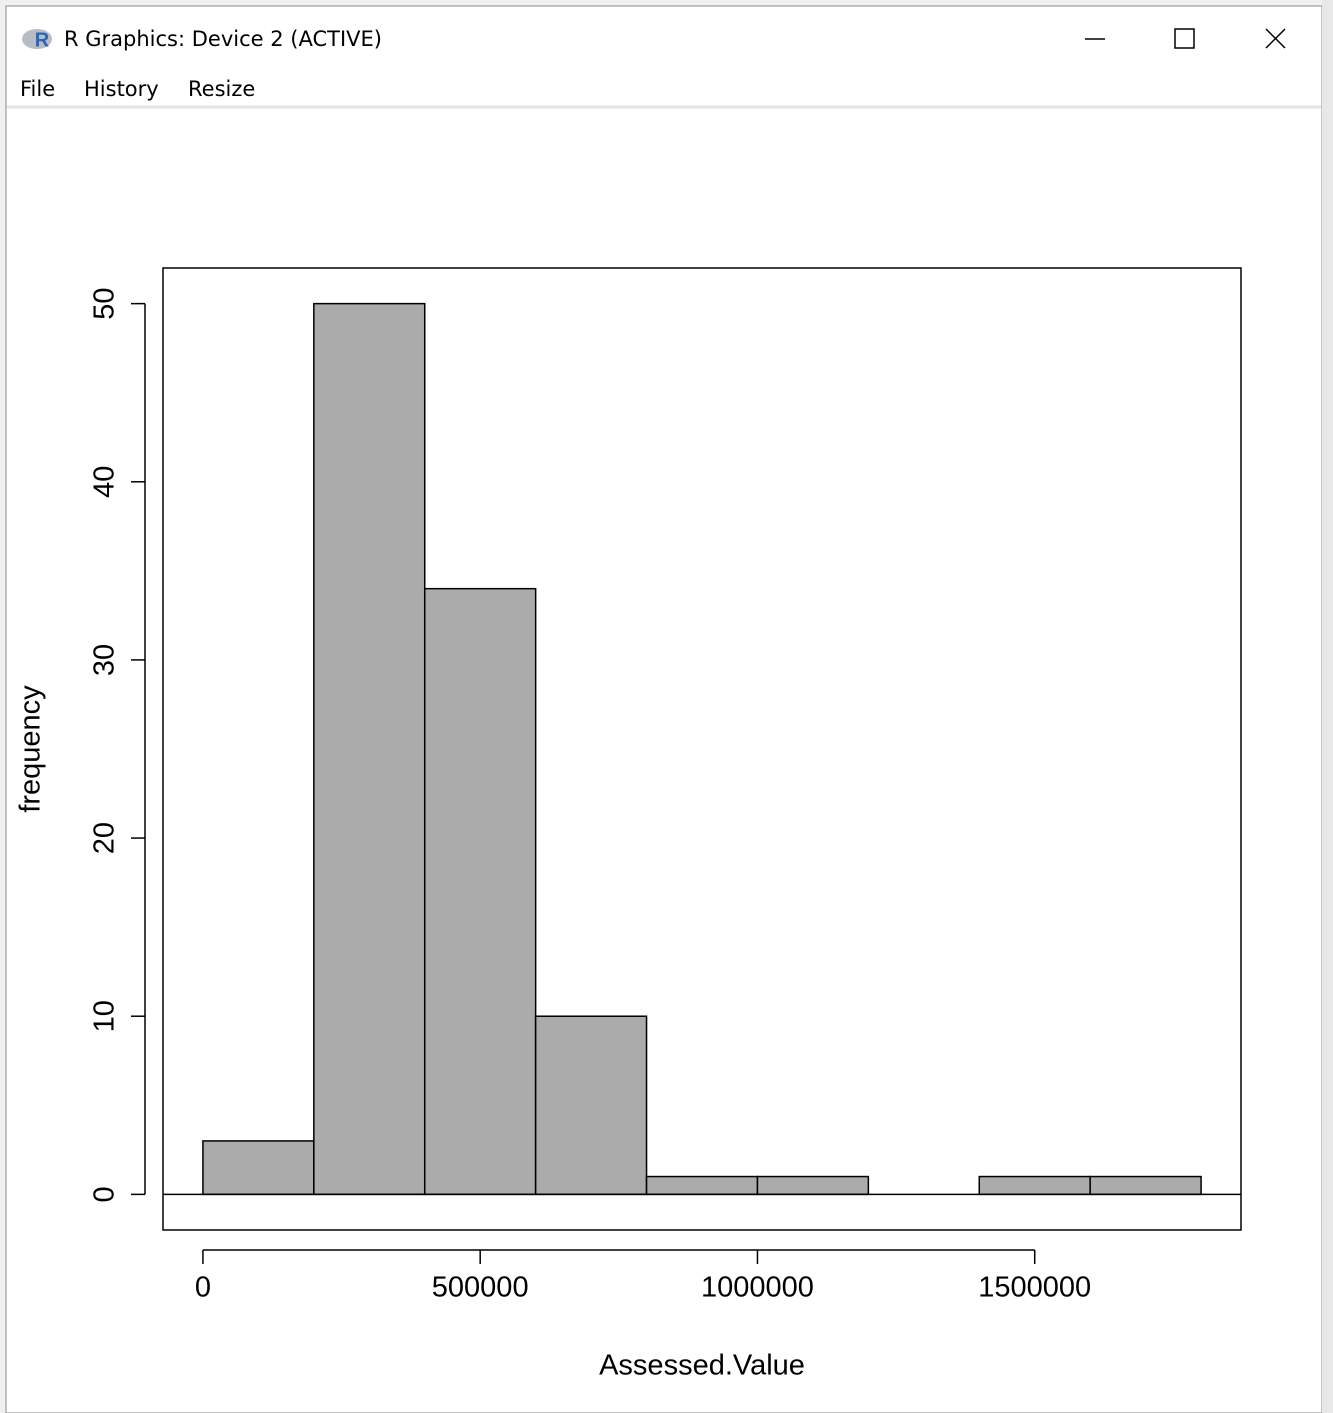  What do you see at coordinates (1184, 38) in the screenshot?
I see `maximize-button` at bounding box center [1184, 38].